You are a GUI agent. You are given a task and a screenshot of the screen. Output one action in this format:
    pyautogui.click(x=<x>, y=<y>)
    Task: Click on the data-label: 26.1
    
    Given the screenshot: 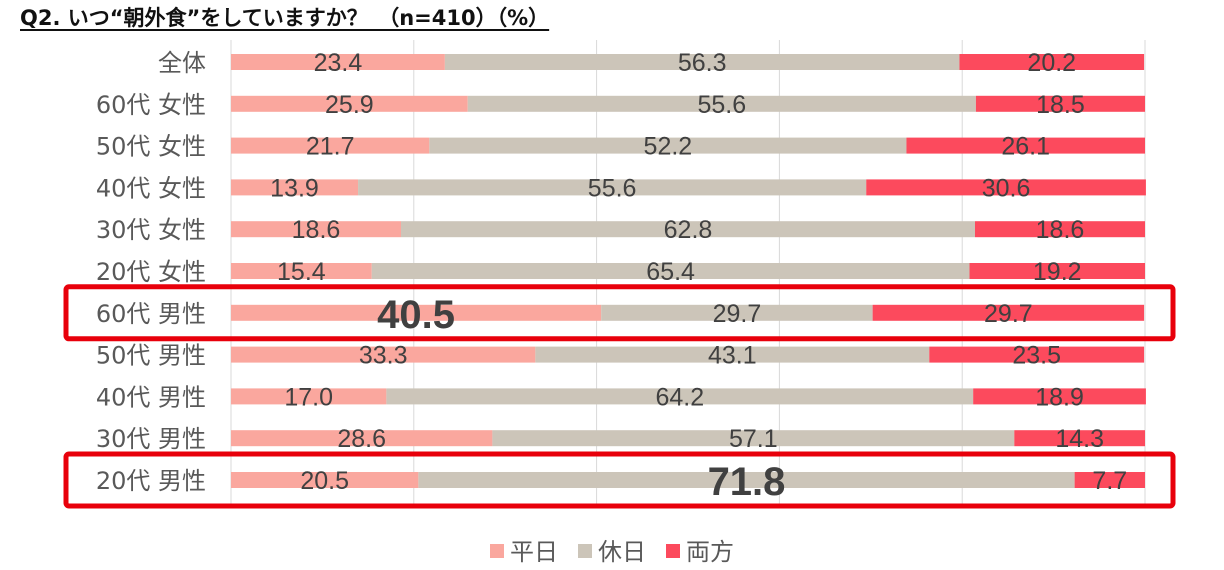 What is the action you would take?
    pyautogui.click(x=1025, y=147)
    